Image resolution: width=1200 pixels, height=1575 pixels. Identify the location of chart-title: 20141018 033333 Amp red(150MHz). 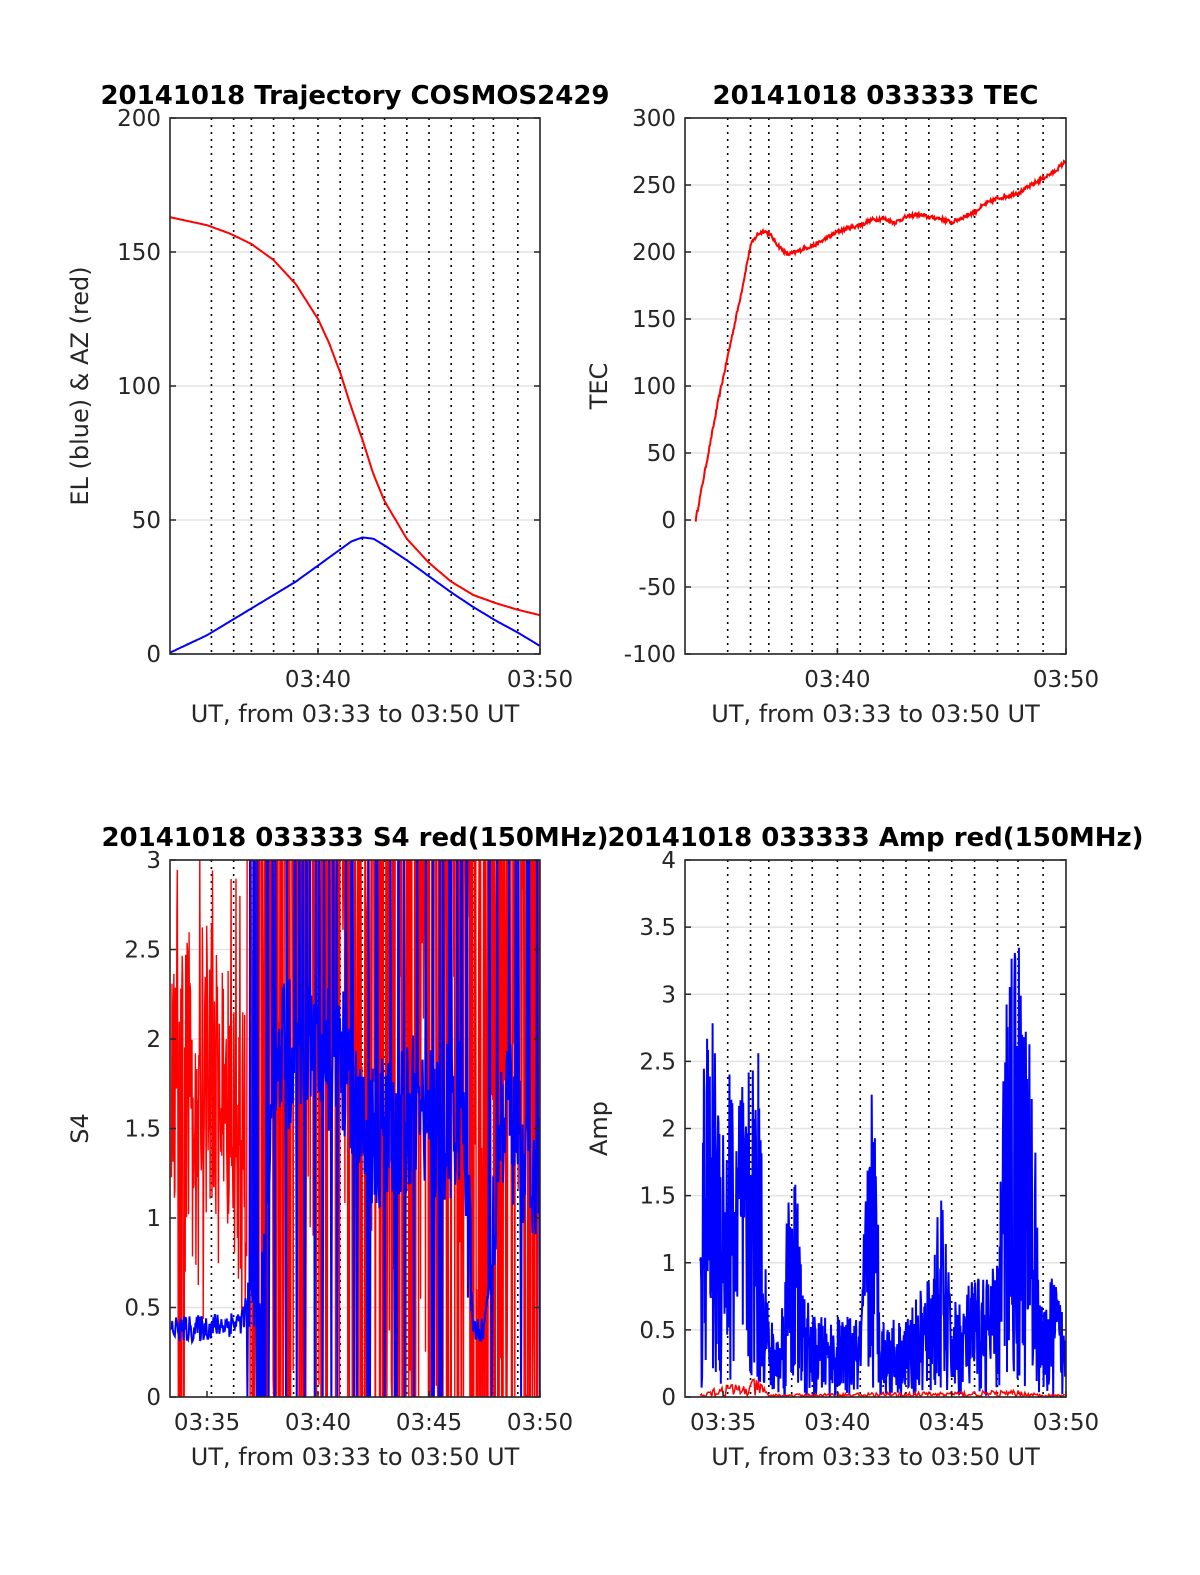
(875, 838).